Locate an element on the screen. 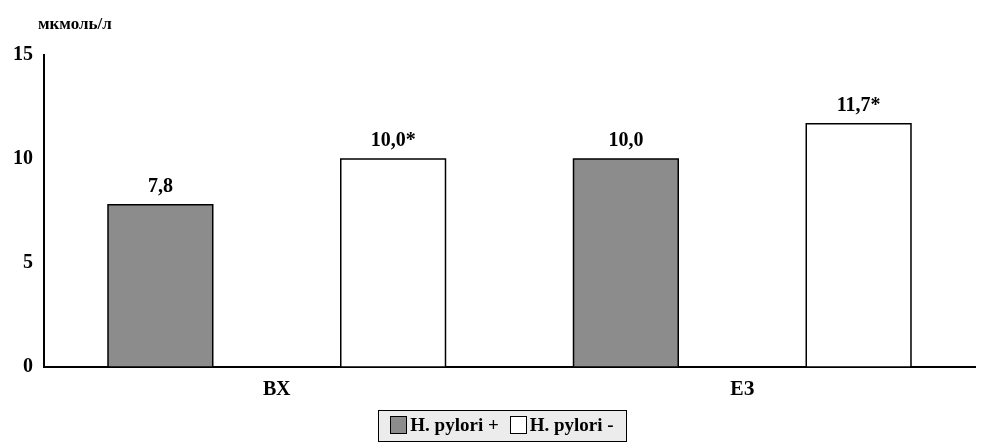 Image resolution: width=1005 pixels, height=447 pixels. y-axis-title: мкмоль/л is located at coordinates (75, 23).